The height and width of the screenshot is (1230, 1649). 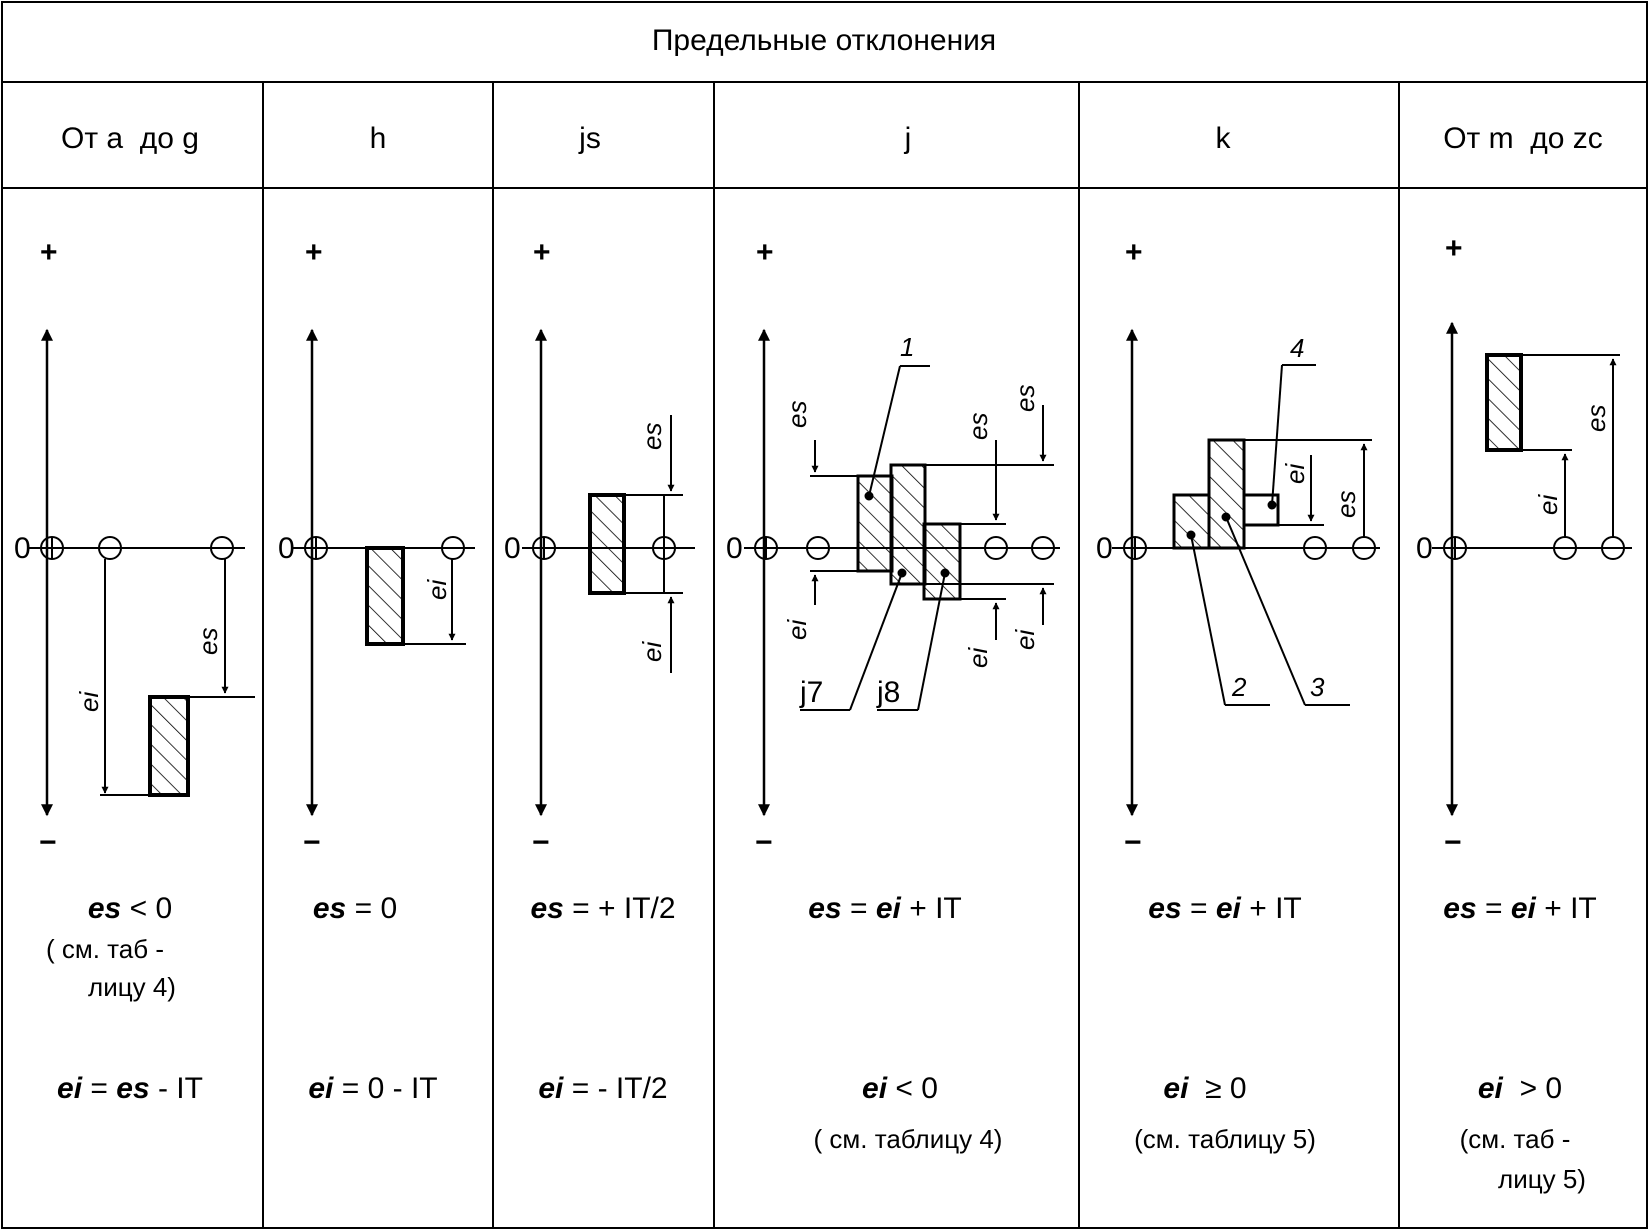 I want to click on label-es-k: es, so click(x=1346, y=504).